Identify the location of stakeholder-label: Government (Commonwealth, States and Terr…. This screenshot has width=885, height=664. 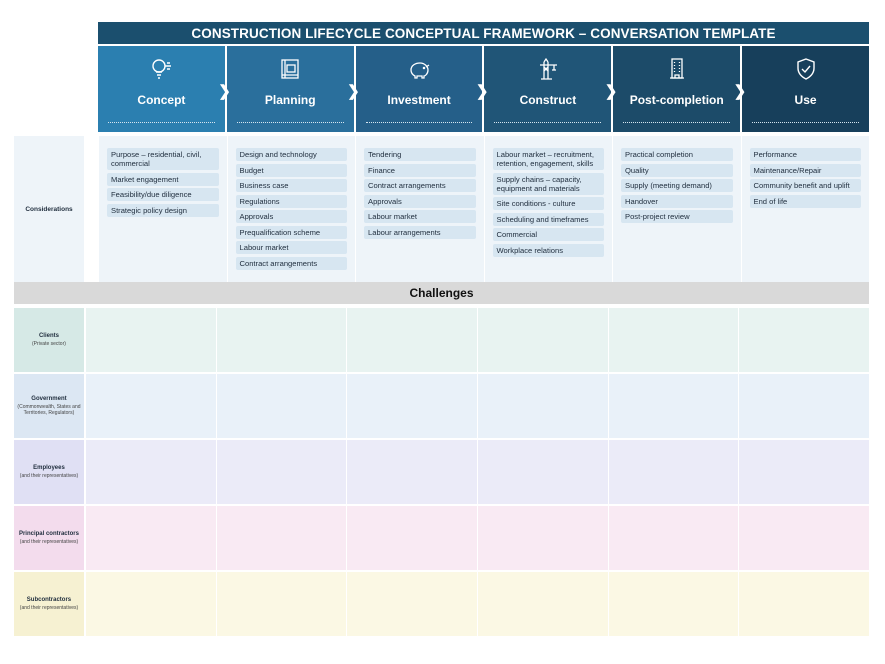
(49, 406).